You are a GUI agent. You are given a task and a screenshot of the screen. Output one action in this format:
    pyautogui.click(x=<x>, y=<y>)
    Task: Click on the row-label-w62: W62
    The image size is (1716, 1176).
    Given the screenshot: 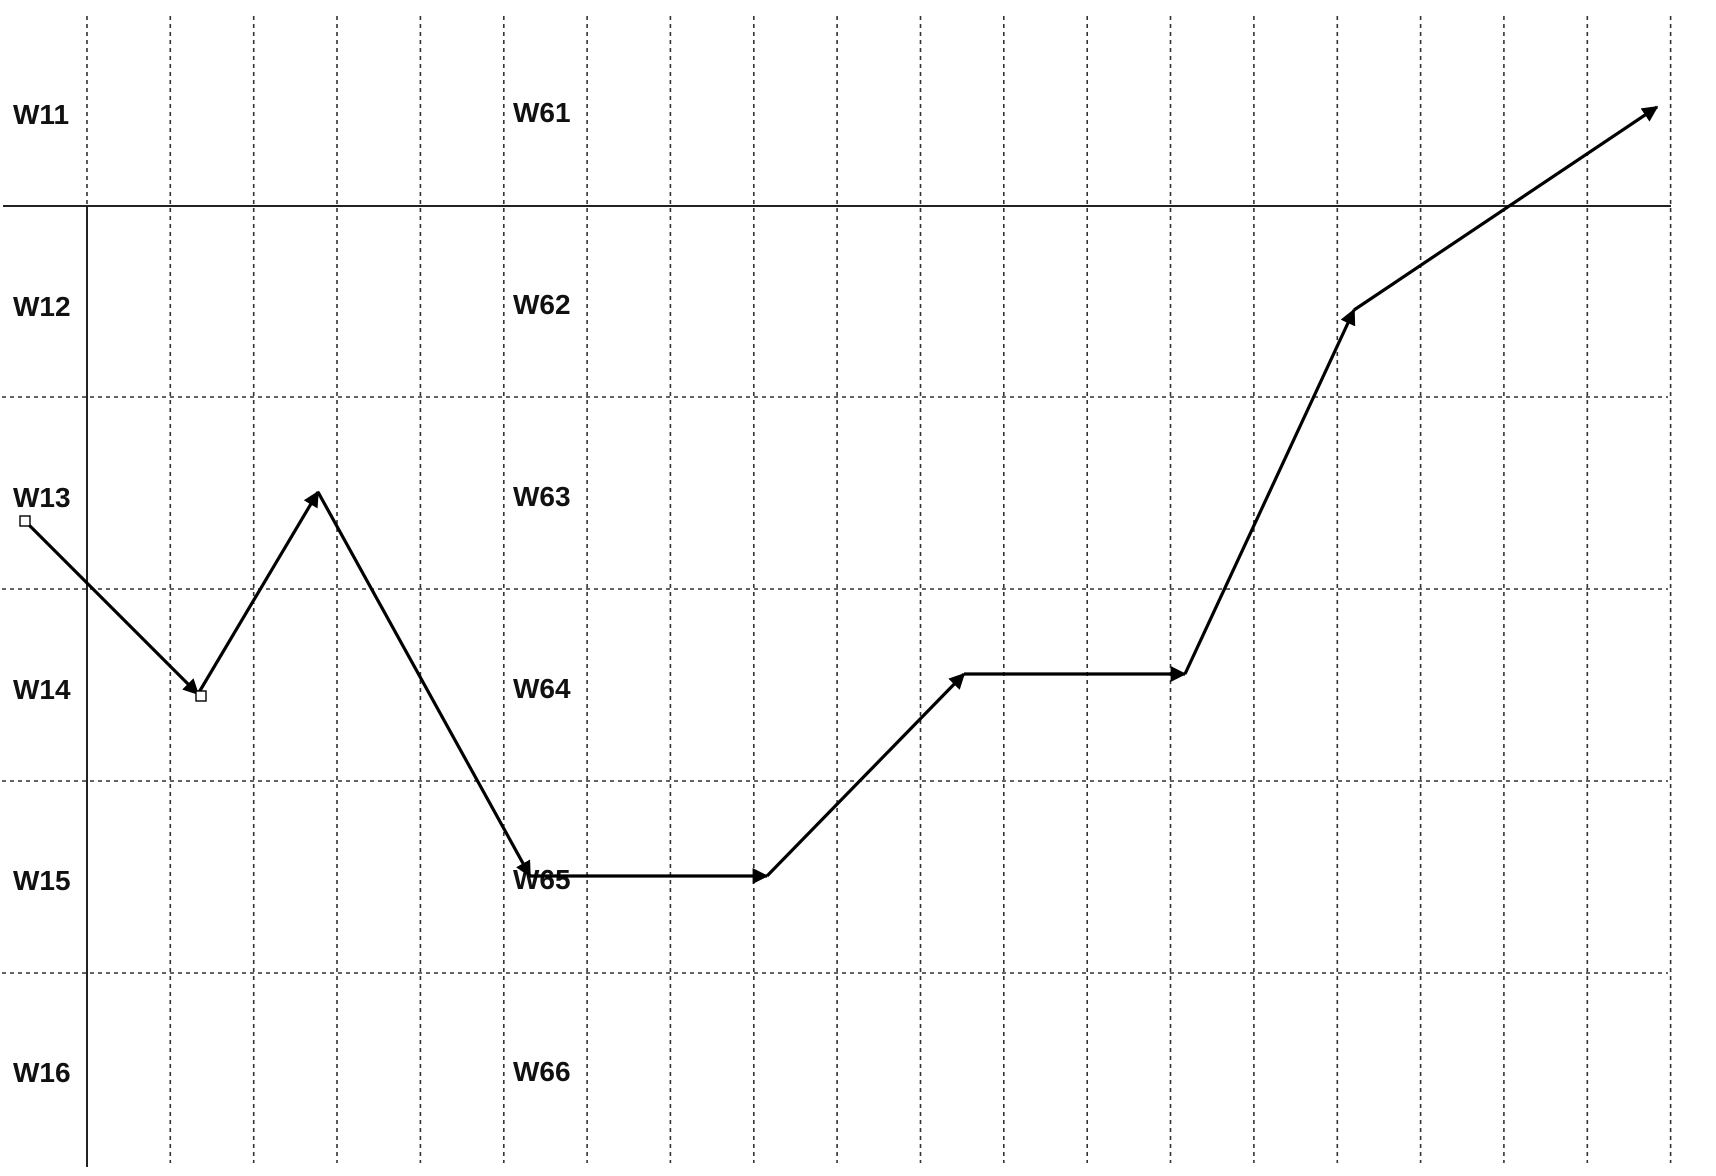 What is the action you would take?
    pyautogui.click(x=542, y=304)
    